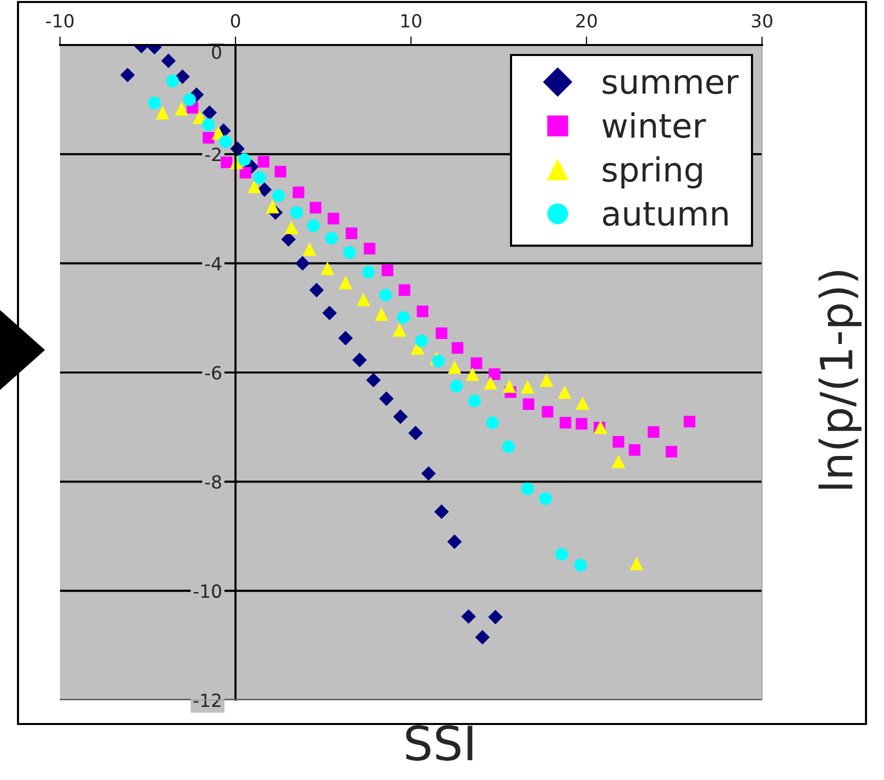 The image size is (884, 780). What do you see at coordinates (213, 482) in the screenshot?
I see `y-tick-label: -8` at bounding box center [213, 482].